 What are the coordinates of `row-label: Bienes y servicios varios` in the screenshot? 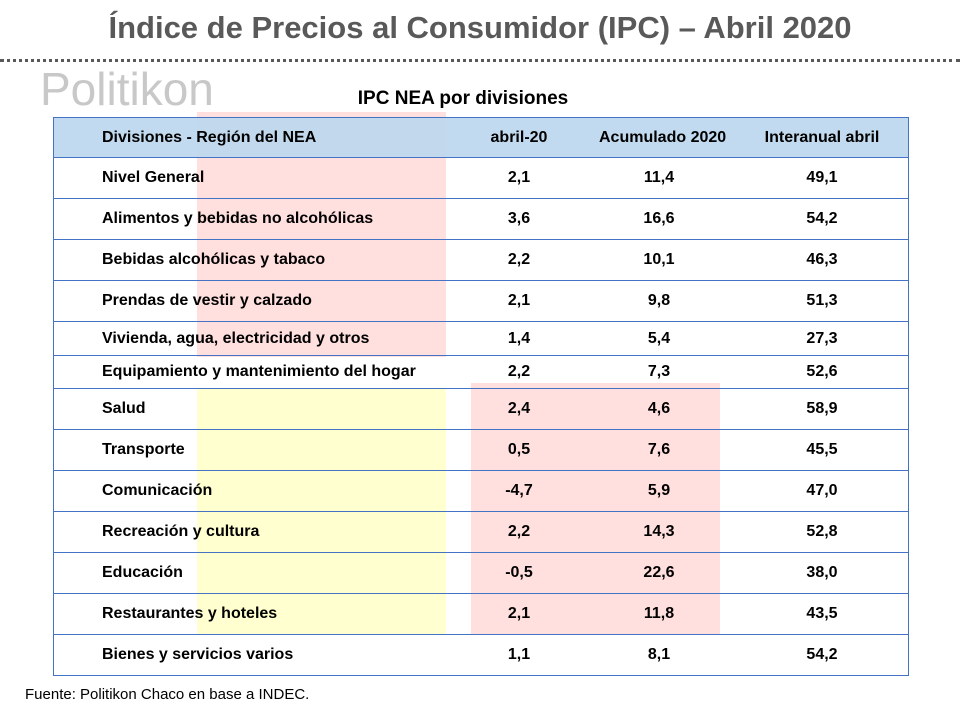 It's located at (198, 654).